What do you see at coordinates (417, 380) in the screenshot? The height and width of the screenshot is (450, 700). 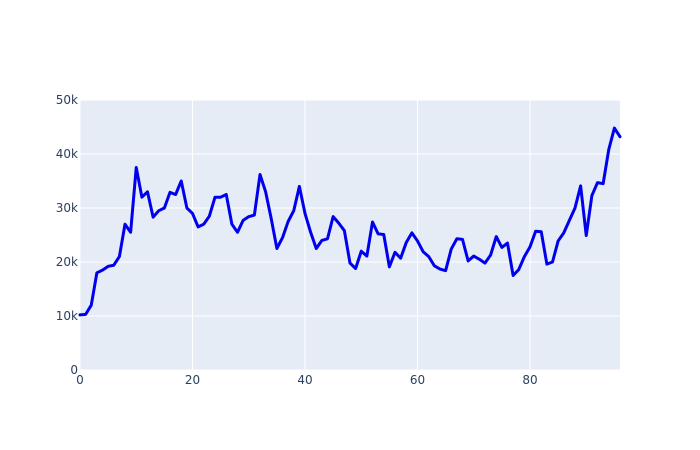 I see `x-tick-label: 60` at bounding box center [417, 380].